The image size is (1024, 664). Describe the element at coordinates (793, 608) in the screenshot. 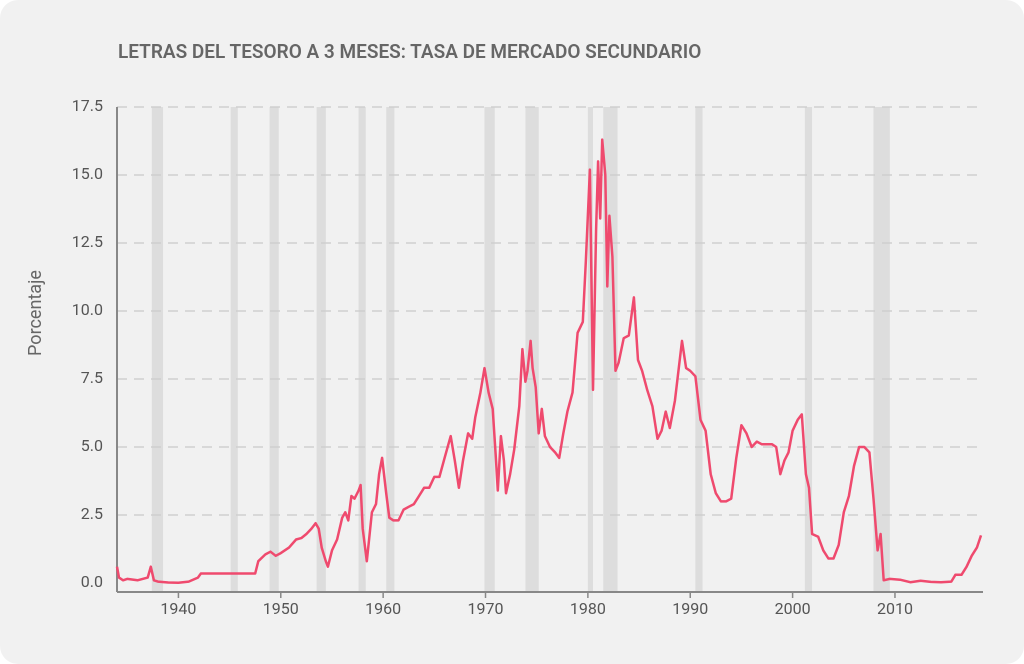

I see `x-tick-label: 2000` at that location.